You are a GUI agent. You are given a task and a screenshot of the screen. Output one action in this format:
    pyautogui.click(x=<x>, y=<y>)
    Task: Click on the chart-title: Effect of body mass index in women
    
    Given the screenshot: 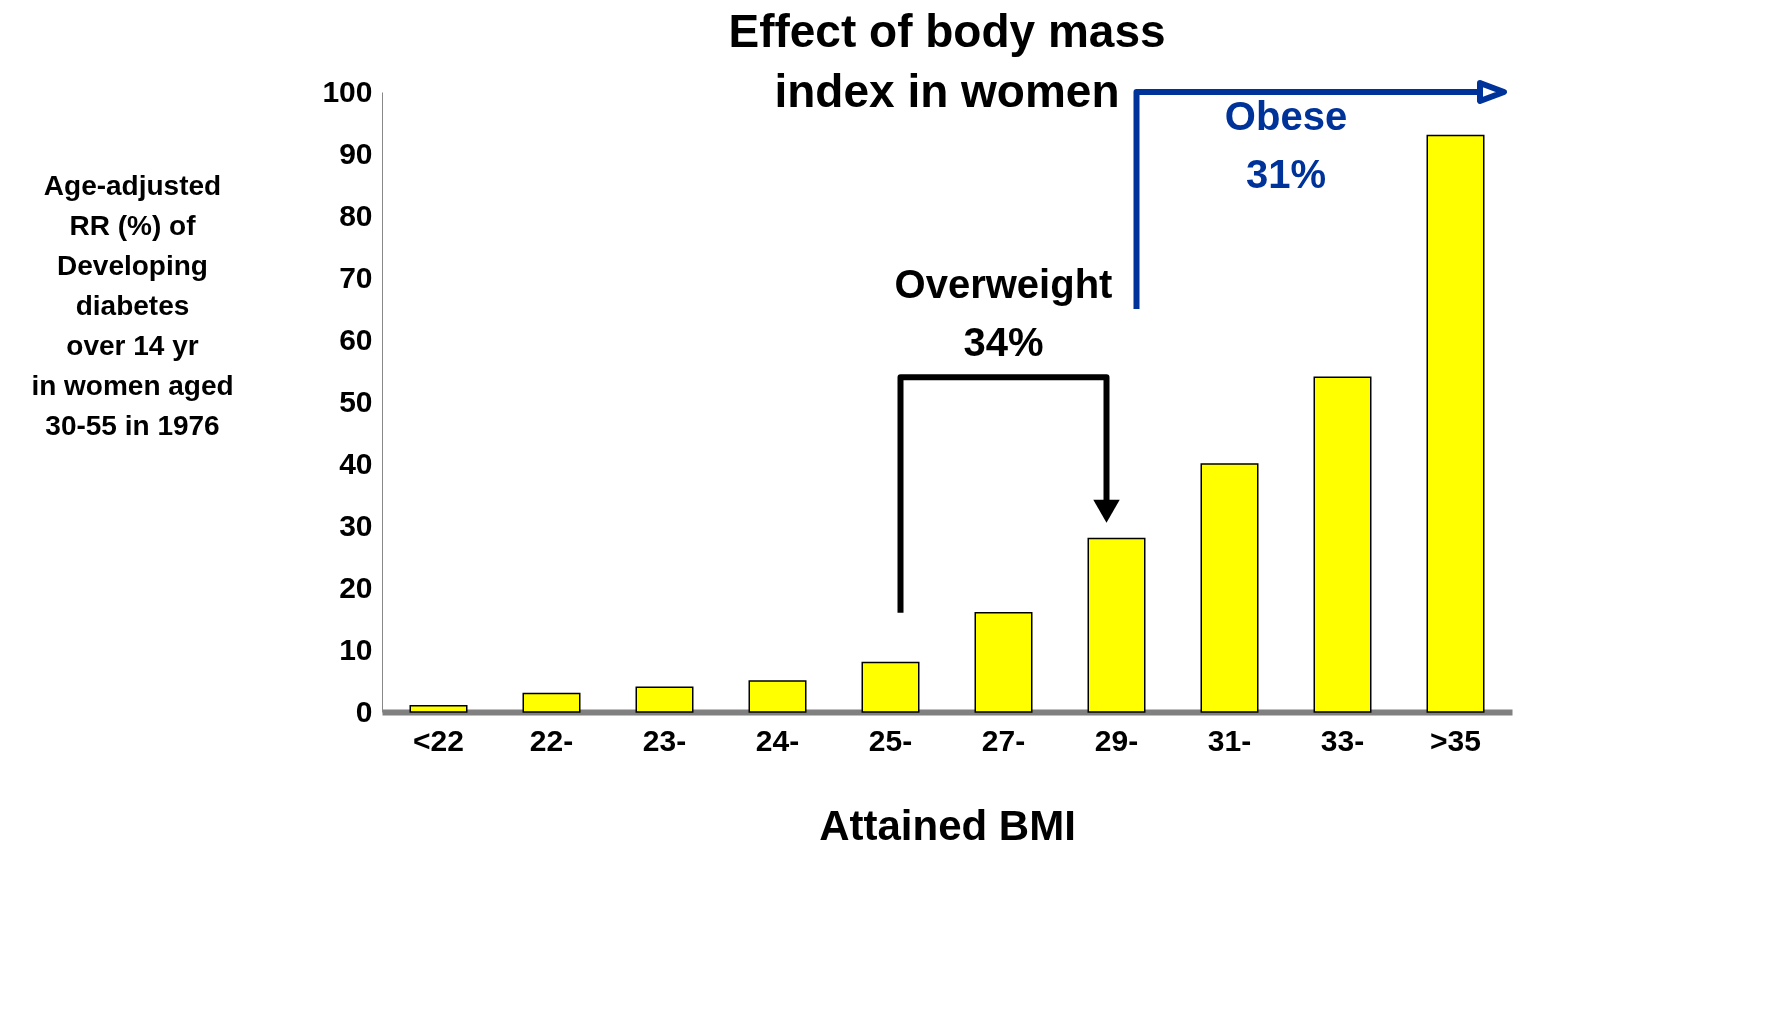 What is the action you would take?
    pyautogui.click(x=947, y=61)
    